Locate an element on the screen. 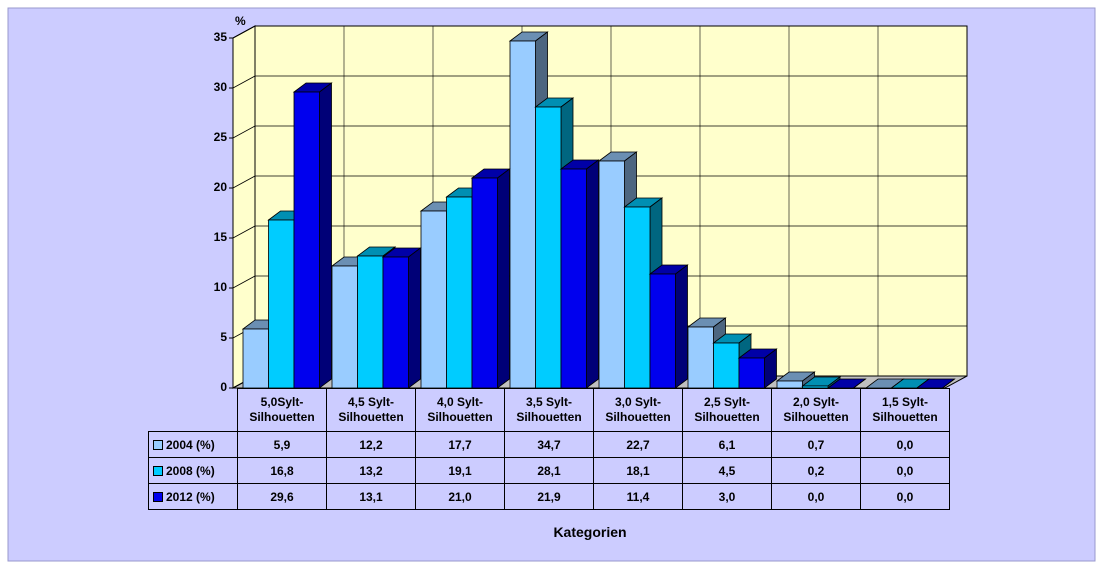 This screenshot has width=1103, height=569. table-cell: 3,5 Sylt- Silhouetten is located at coordinates (549, 410).